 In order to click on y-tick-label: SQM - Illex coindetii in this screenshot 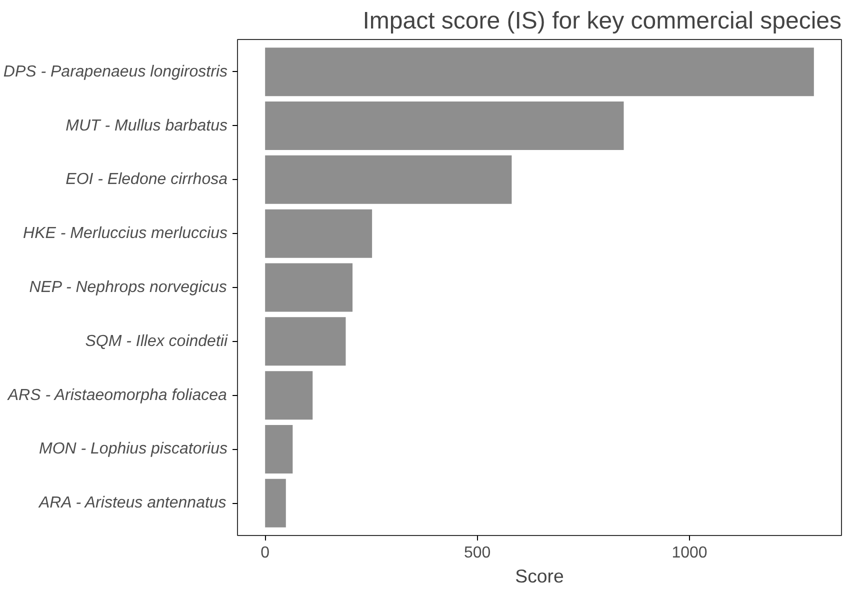, I will do `click(156, 341)`.